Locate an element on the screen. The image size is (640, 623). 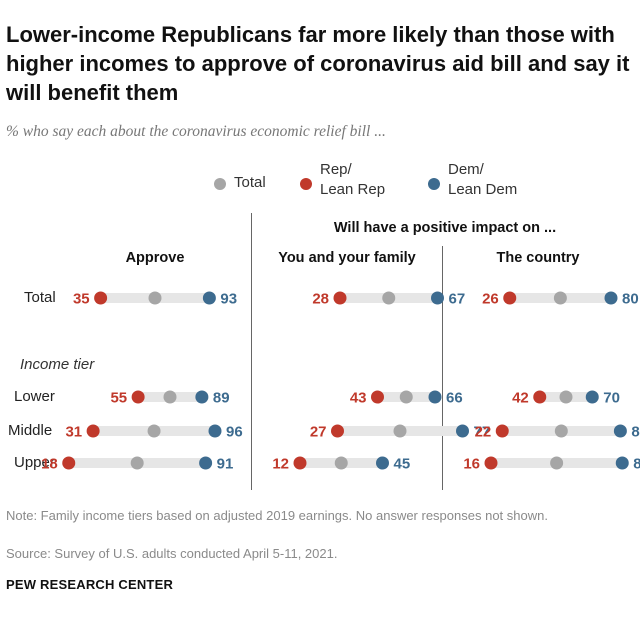
dem-dot-2-middle is located at coordinates (620, 431).